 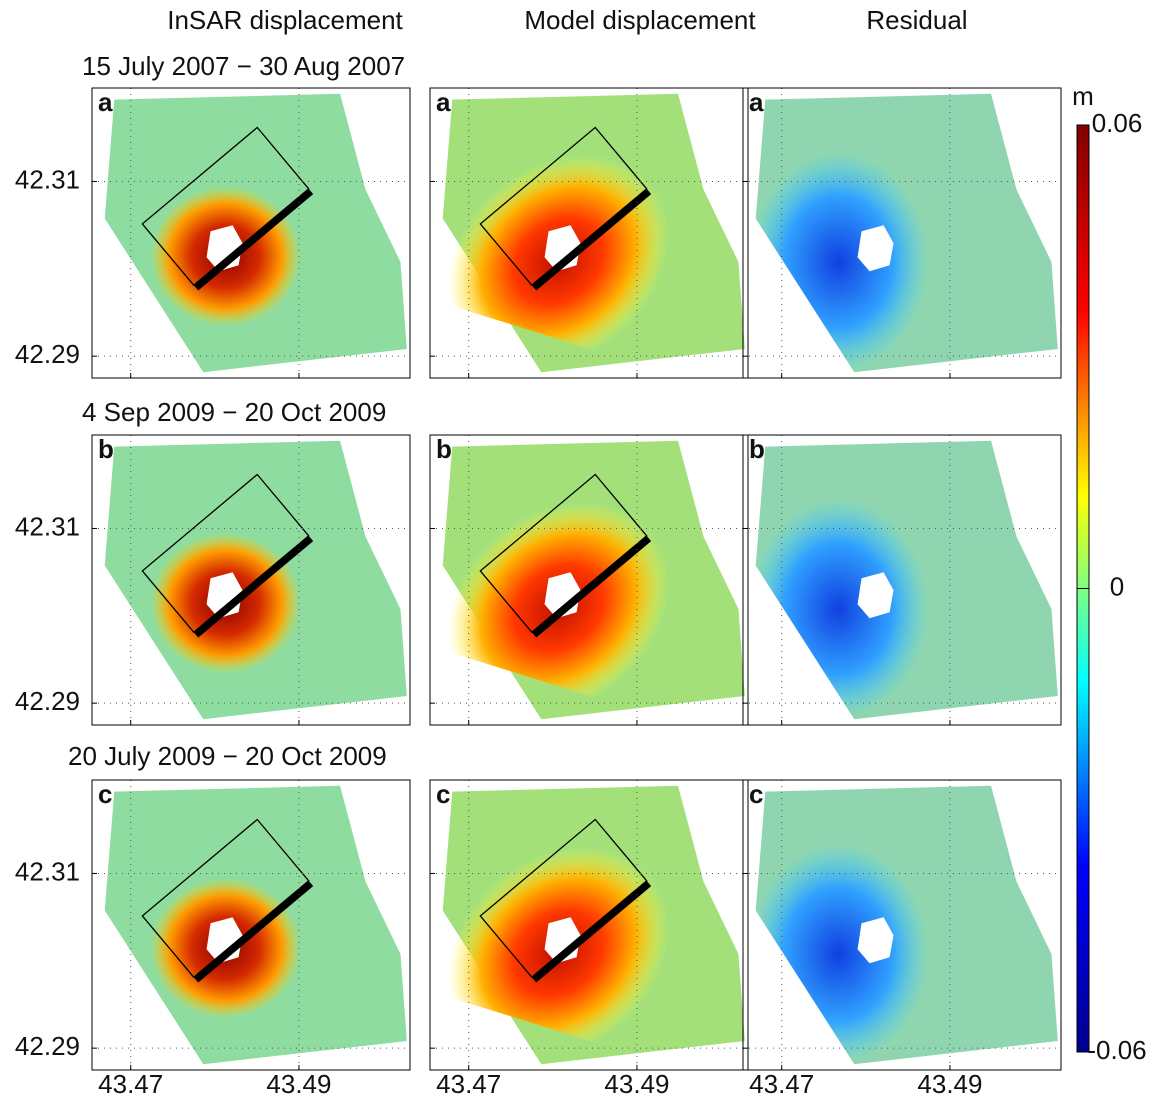 I want to click on fault-outline, so click(x=563, y=206).